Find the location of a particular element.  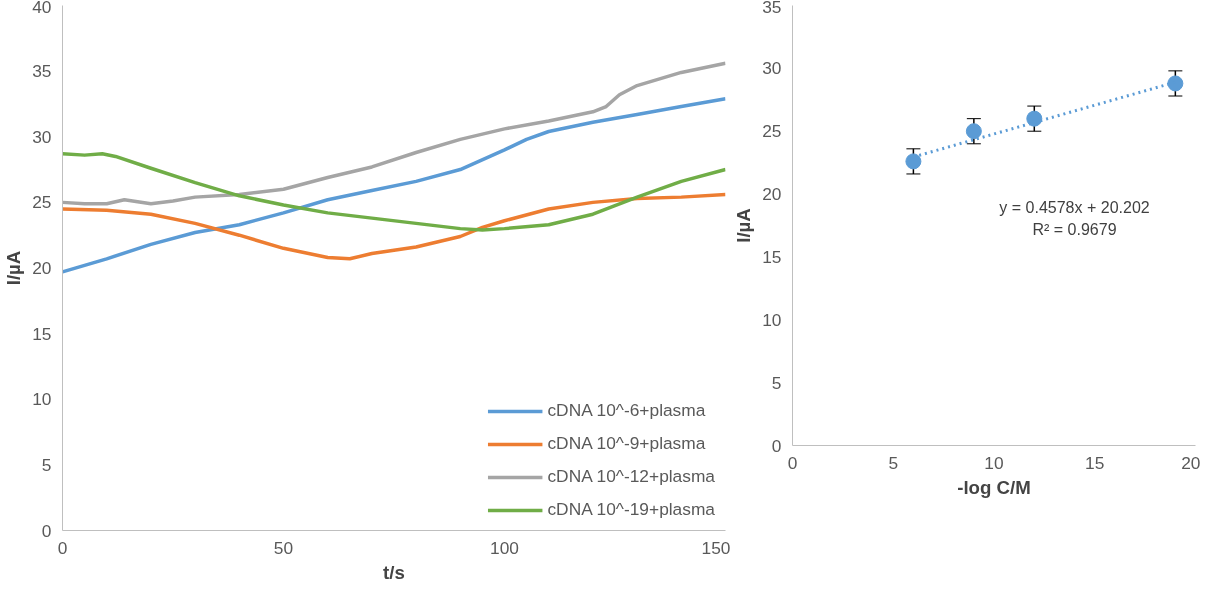

y-tick-label: 5 is located at coordinates (776, 382).